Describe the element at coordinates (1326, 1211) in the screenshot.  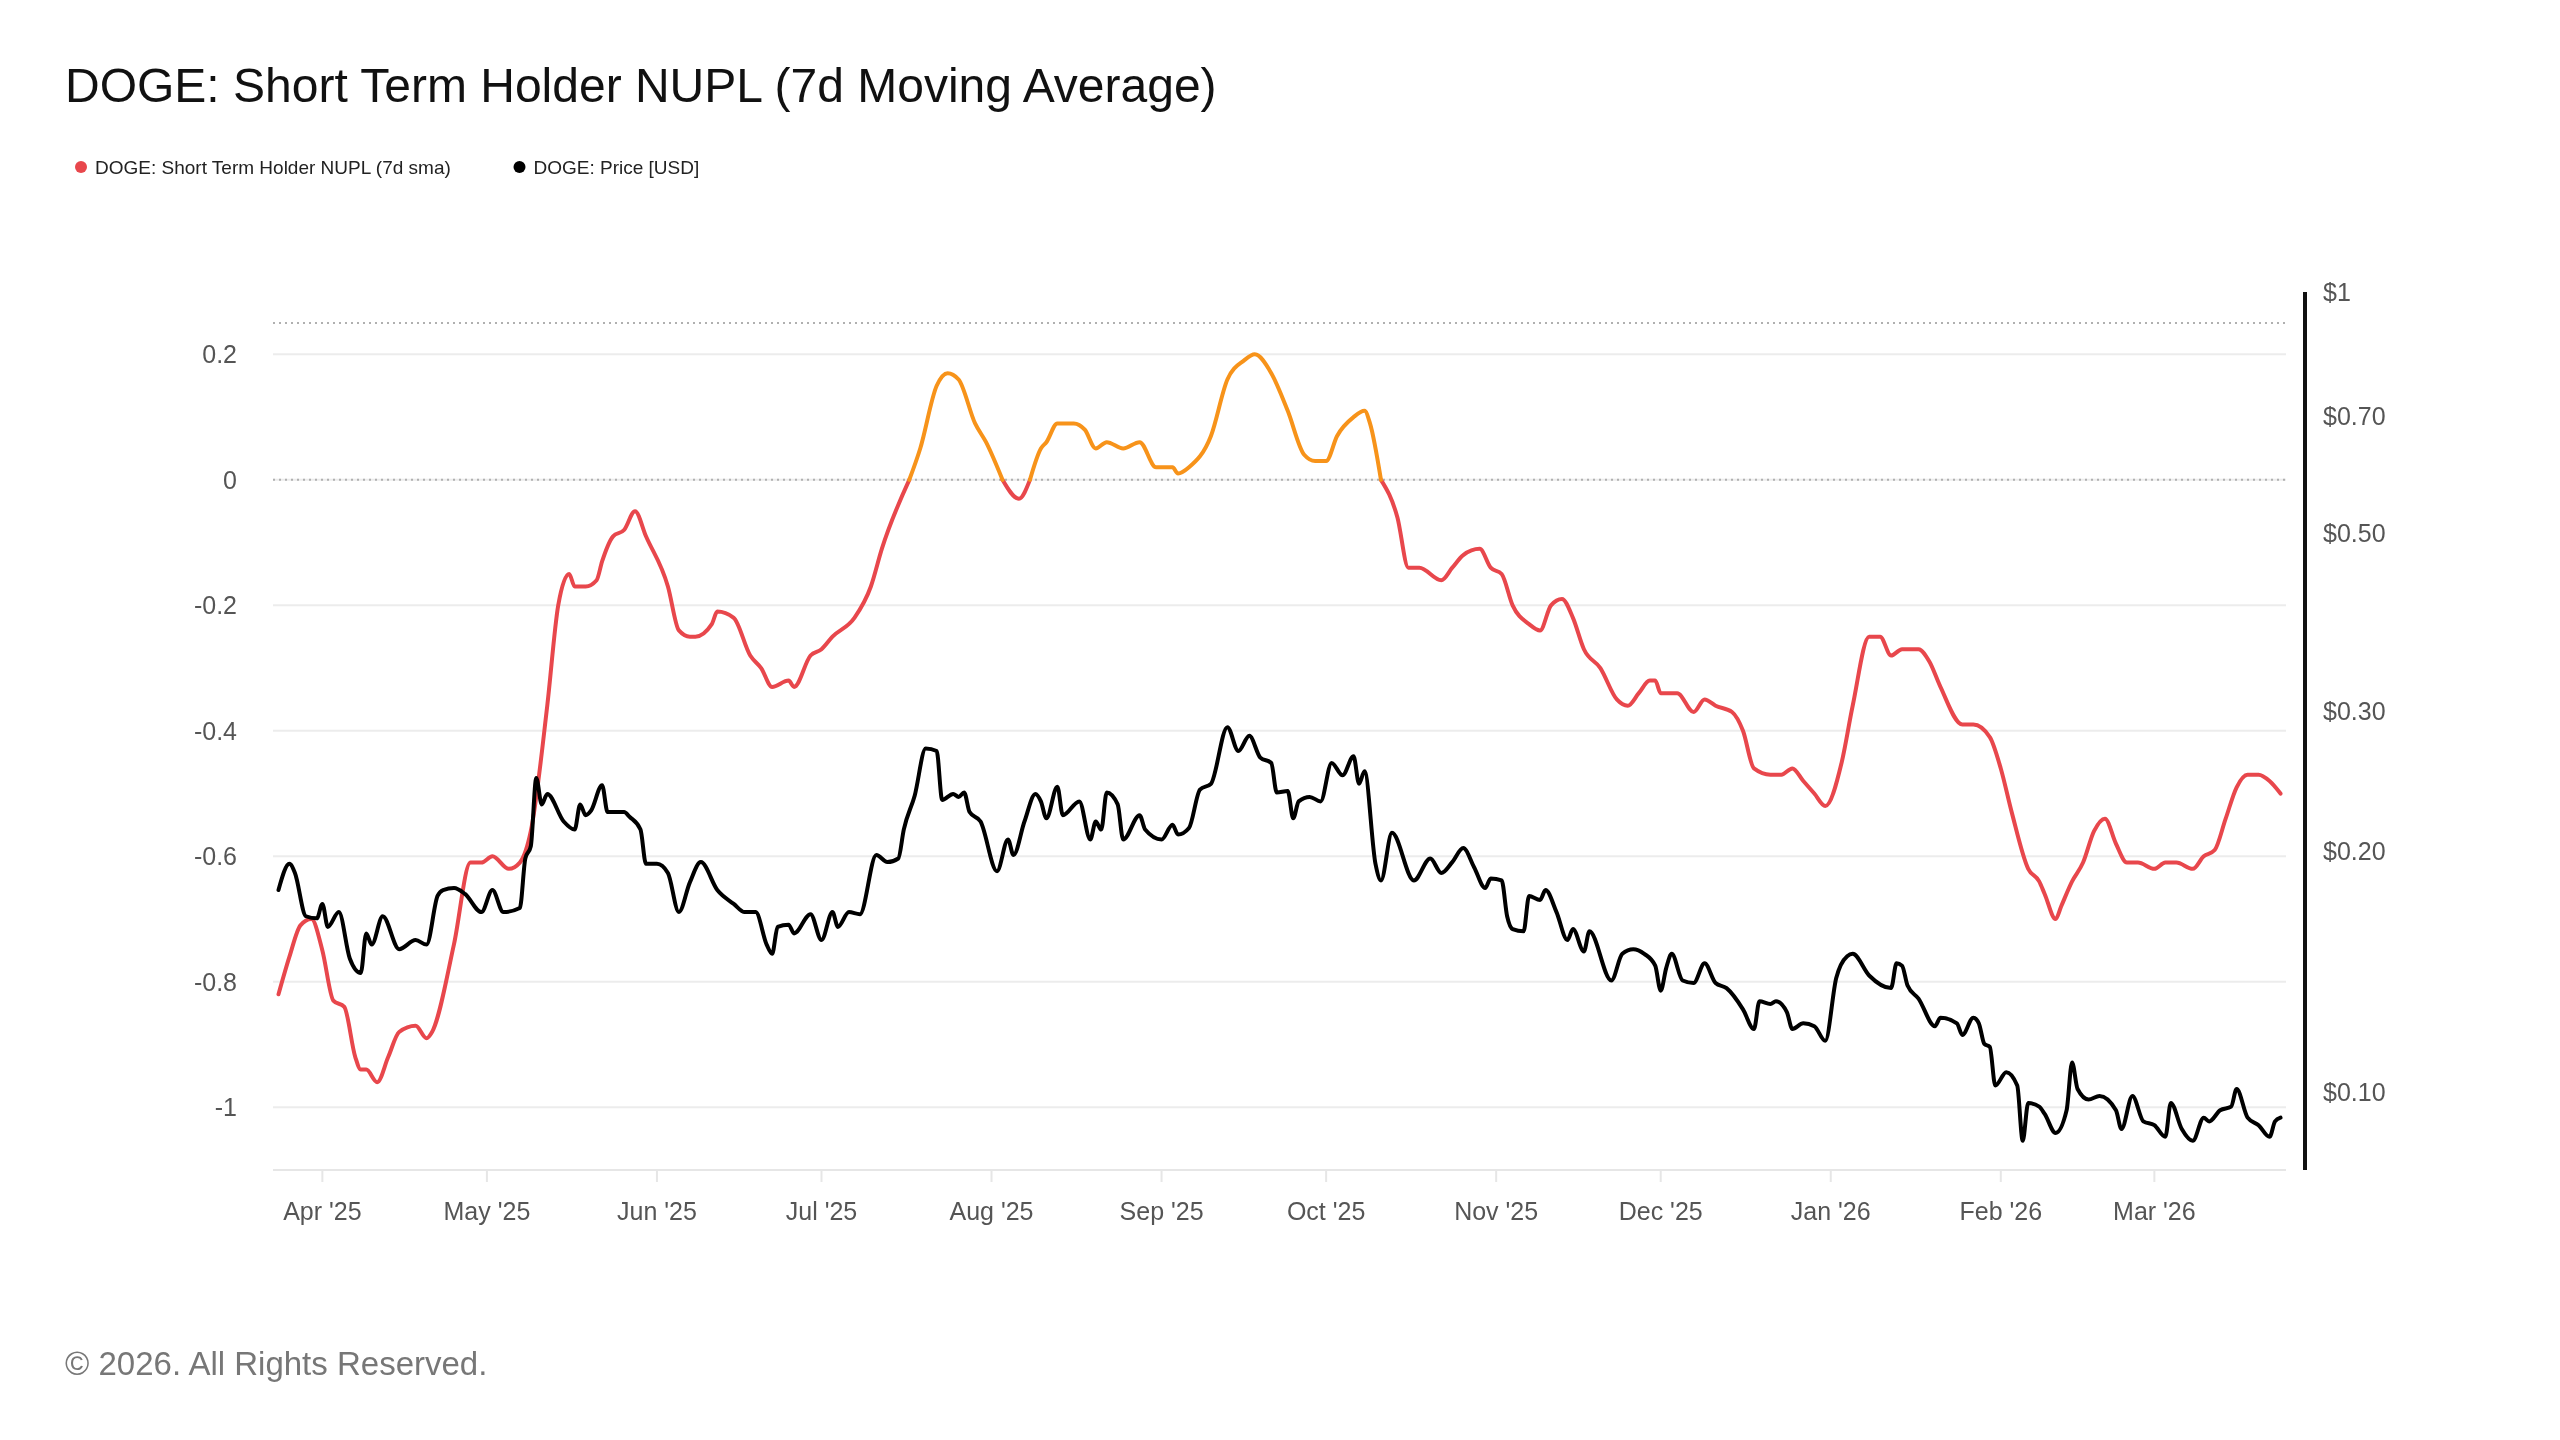
I see `x-tick-label: Oct '25` at that location.